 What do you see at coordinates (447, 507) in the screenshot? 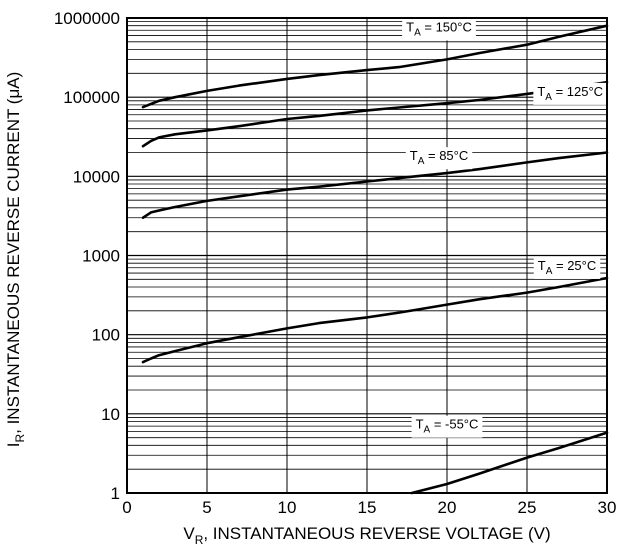
I see `x-tick-label: 20` at bounding box center [447, 507].